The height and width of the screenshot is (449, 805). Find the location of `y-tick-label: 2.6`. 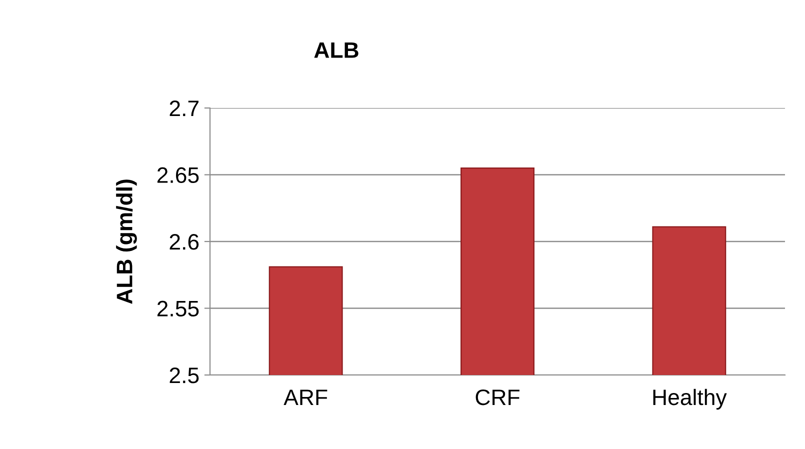

y-tick-label: 2.6 is located at coordinates (184, 242).